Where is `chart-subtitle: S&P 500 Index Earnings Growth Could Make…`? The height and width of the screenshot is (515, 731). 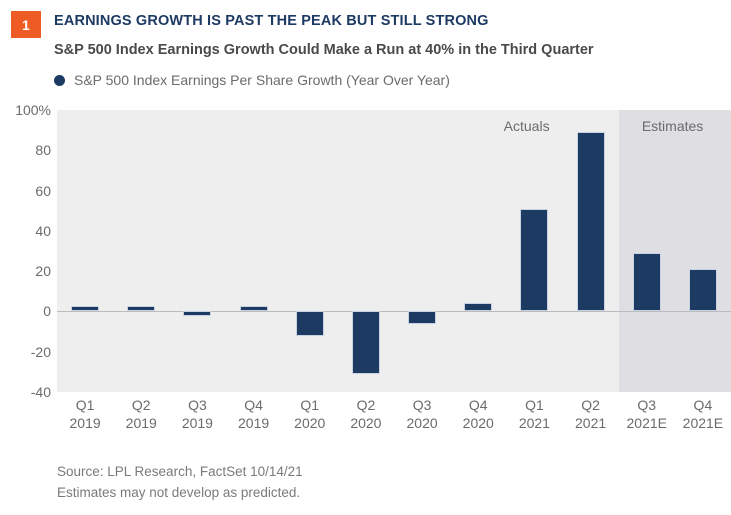 chart-subtitle: S&P 500 Index Earnings Growth Could Make… is located at coordinates (324, 50).